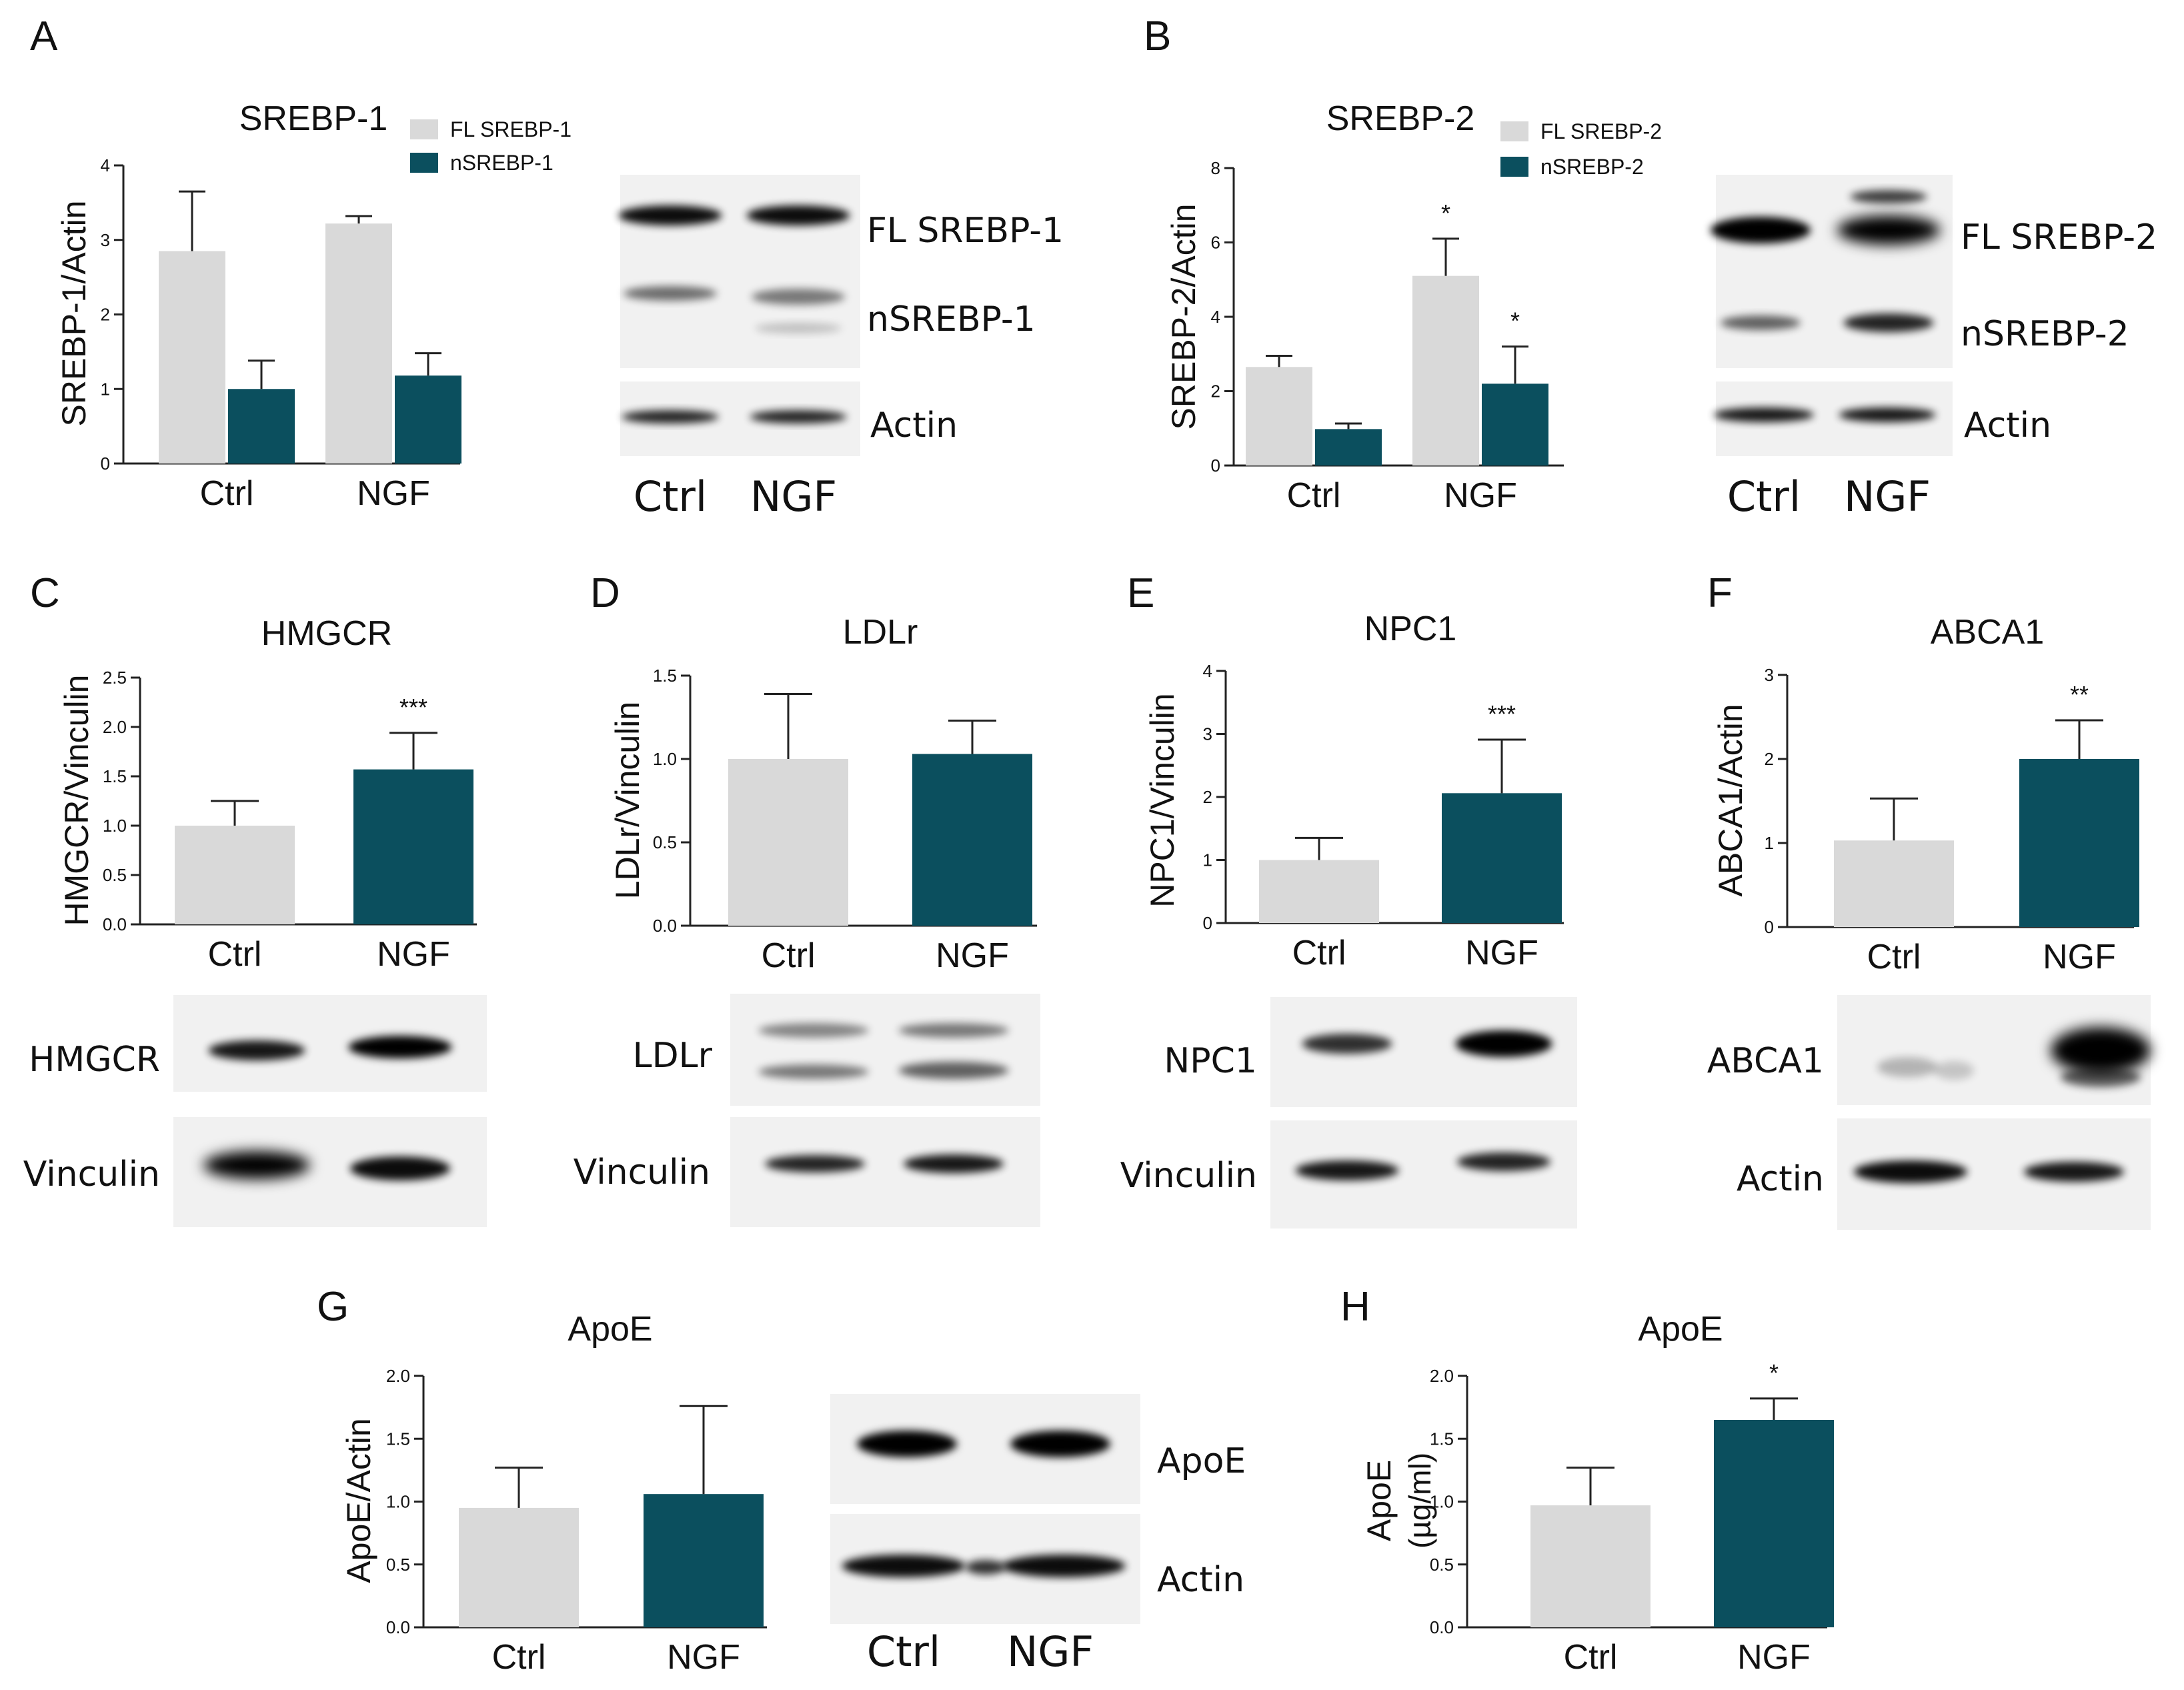  I want to click on significance-label: *, so click(1774, 1373).